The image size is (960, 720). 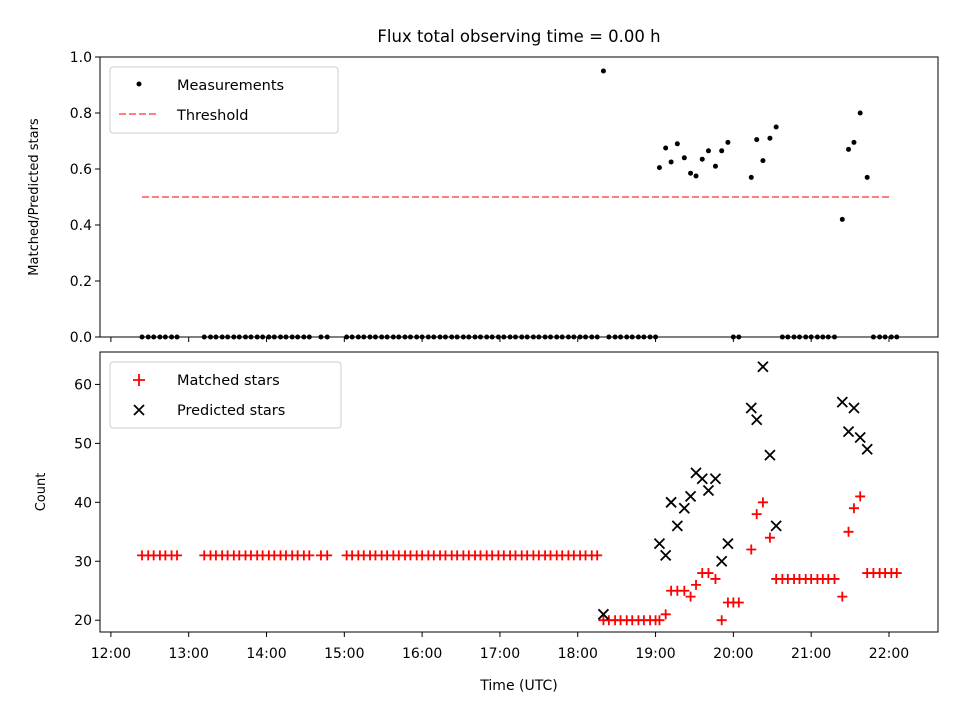 I want to click on legend-predicted-marker, so click(x=139, y=410).